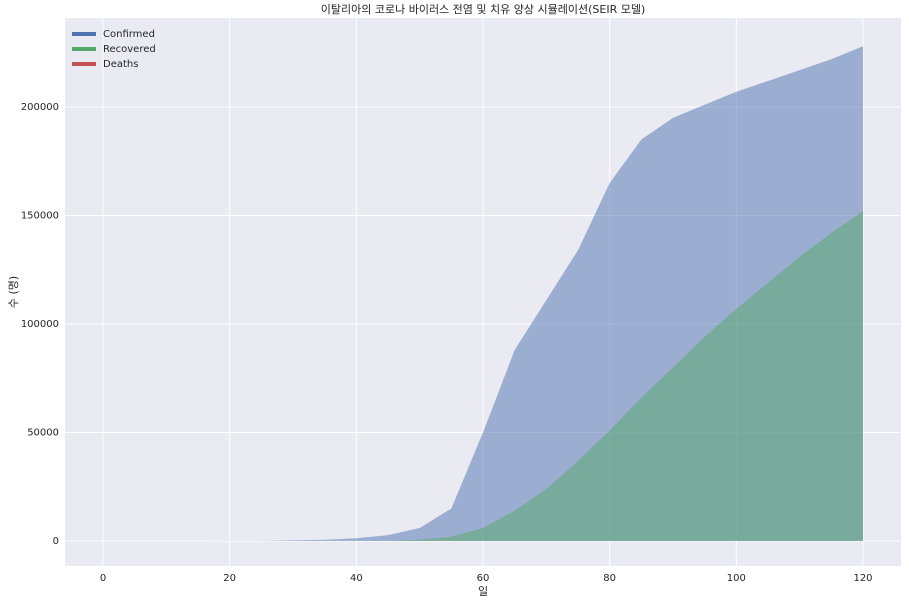  I want to click on x-tick-label: 60, so click(483, 578).